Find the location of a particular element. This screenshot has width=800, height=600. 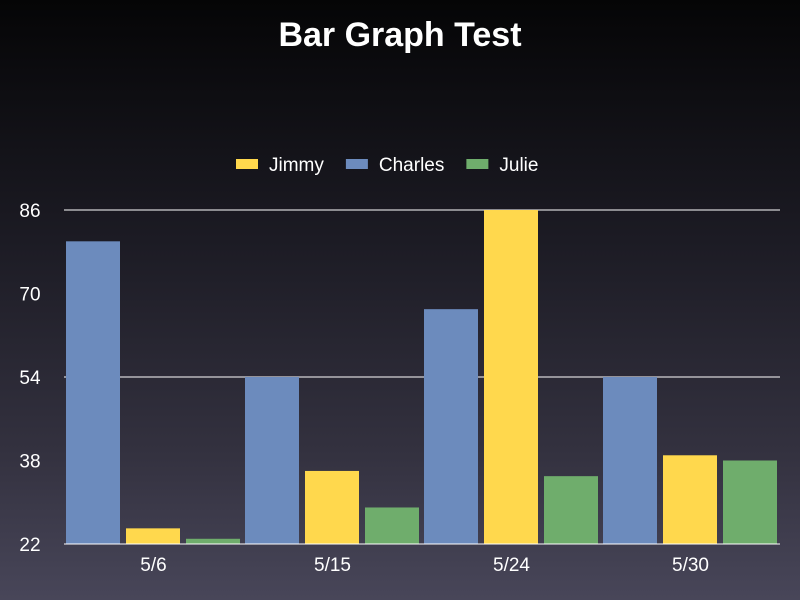

legend-item-jimmy: Jimmy is located at coordinates (280, 165).